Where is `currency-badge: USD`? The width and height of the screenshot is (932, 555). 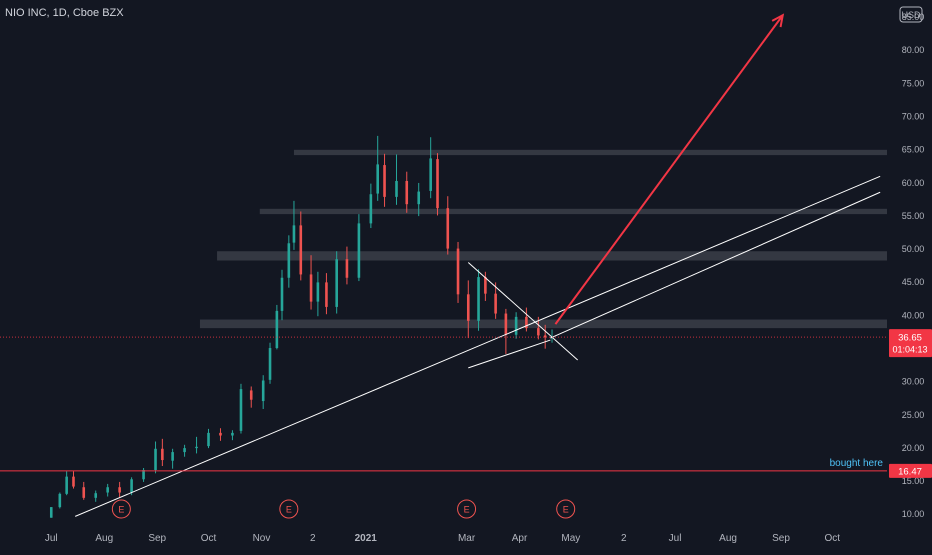
currency-badge: USD is located at coordinates (911, 14).